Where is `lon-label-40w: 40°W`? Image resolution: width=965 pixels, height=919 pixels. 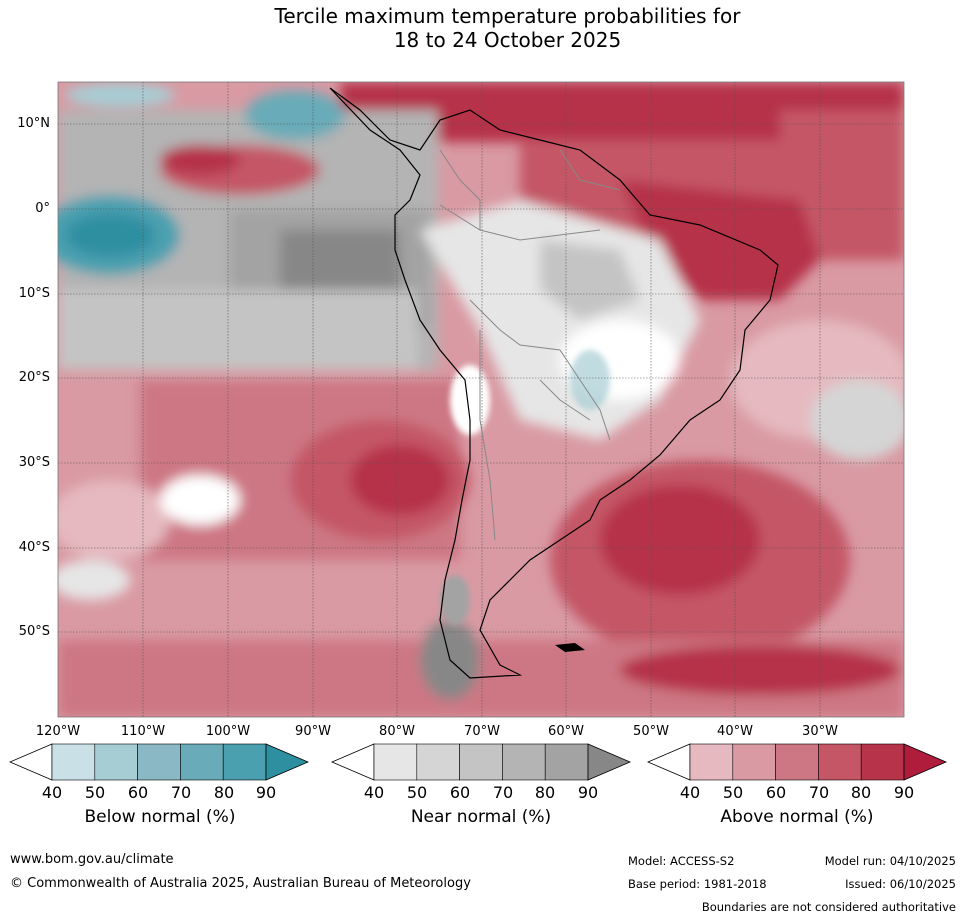
lon-label-40w: 40°W is located at coordinates (735, 731).